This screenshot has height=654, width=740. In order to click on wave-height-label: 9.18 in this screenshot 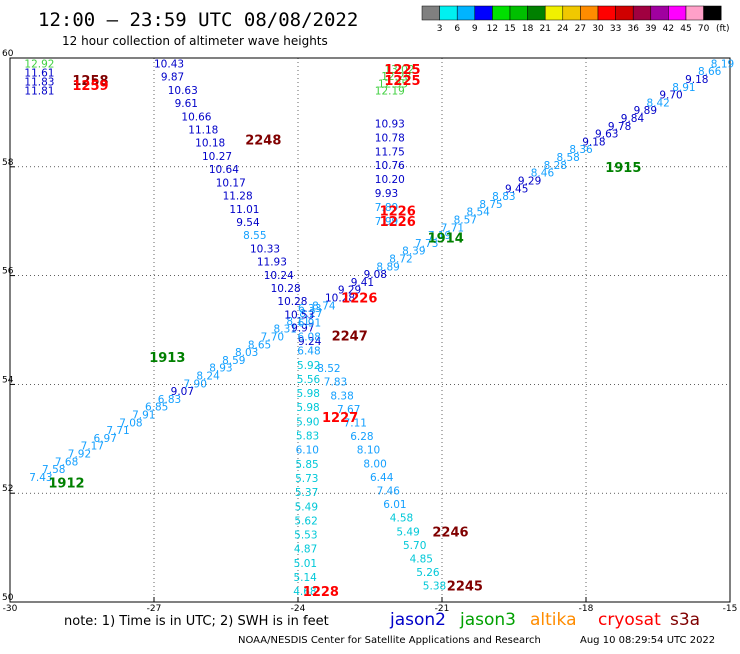, I will do `click(696, 80)`.